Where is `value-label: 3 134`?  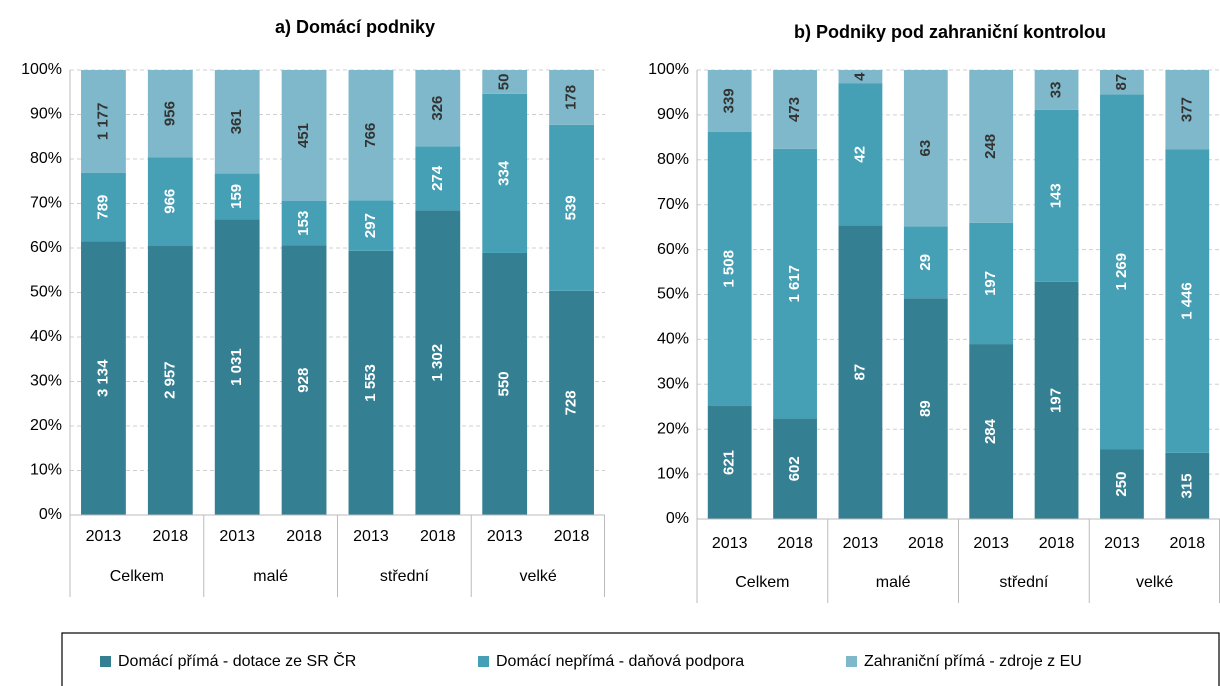
value-label: 3 134 is located at coordinates (102, 378).